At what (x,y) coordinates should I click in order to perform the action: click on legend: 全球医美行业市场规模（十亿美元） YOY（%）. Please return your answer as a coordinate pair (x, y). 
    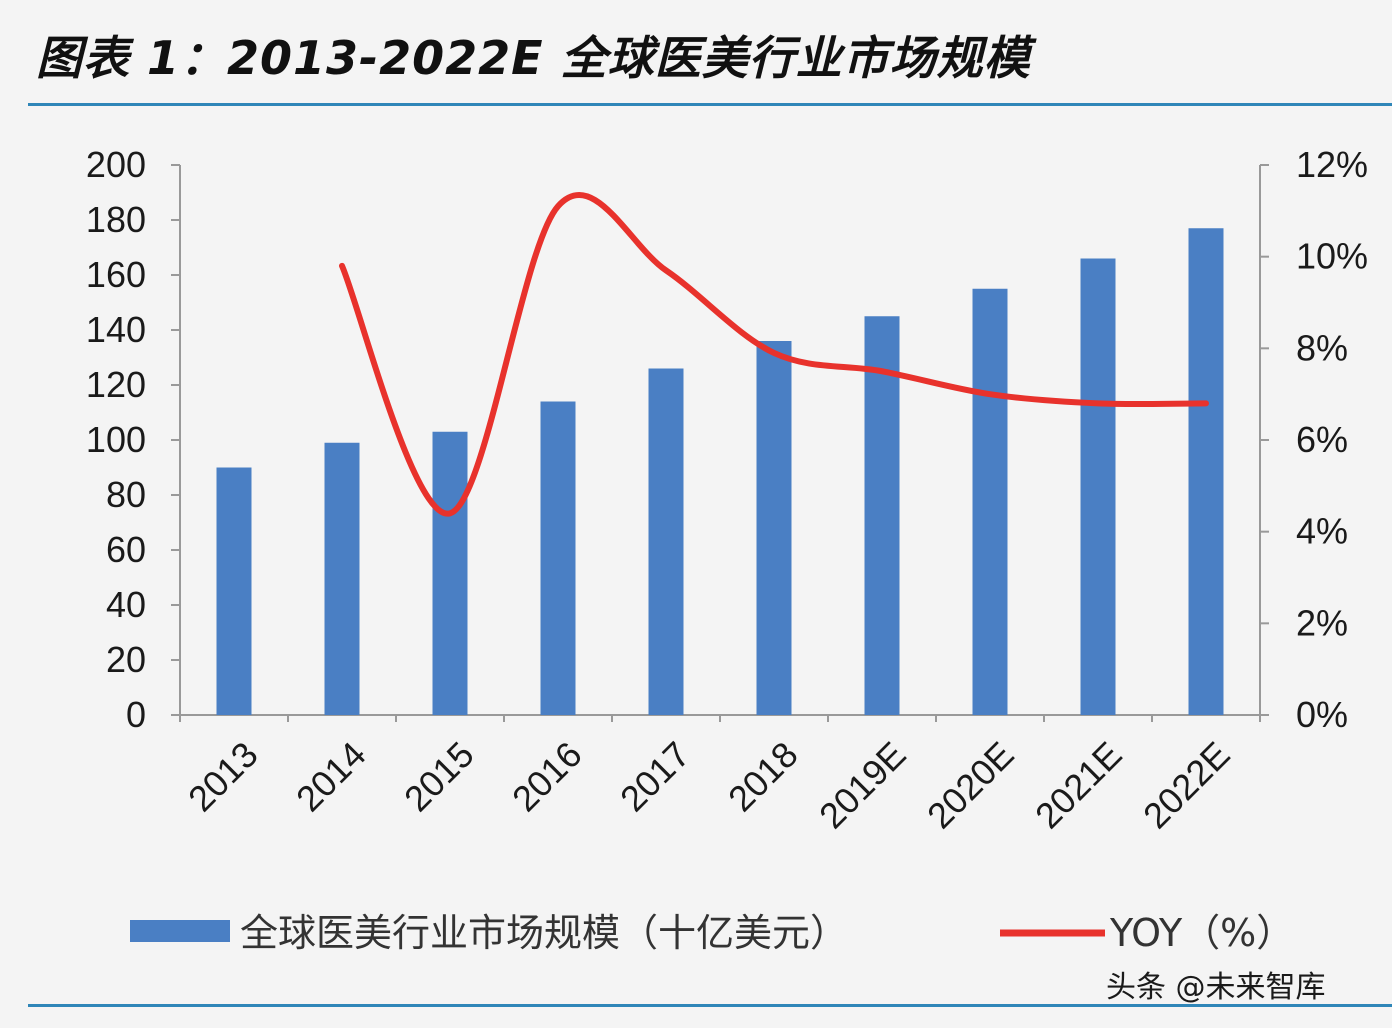
    Looking at the image, I should click on (712, 933).